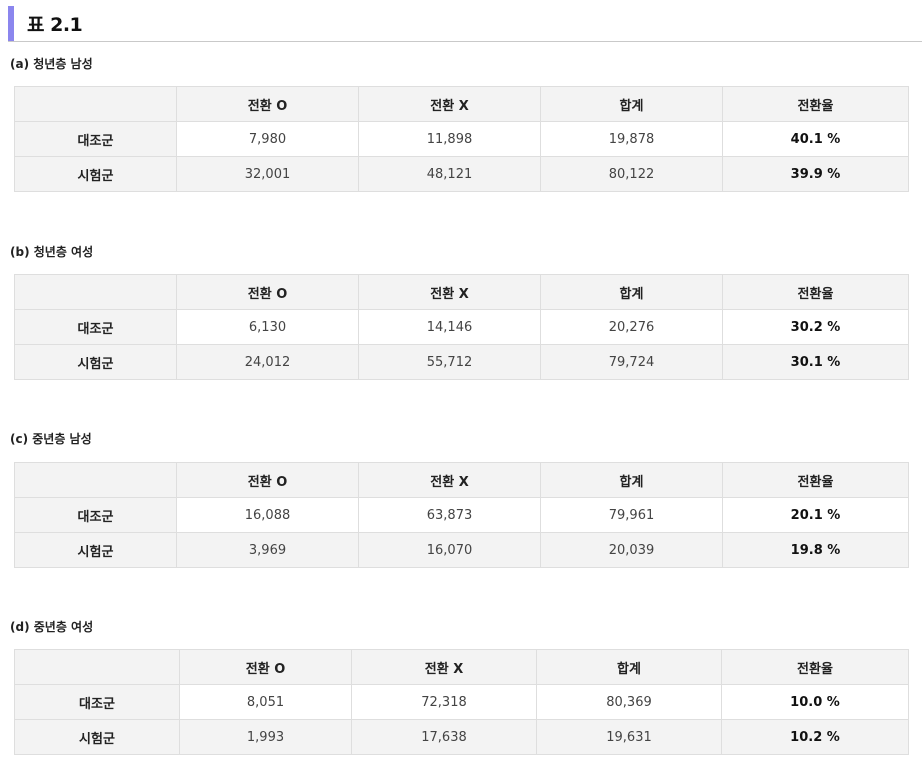 Image resolution: width=922 pixels, height=768 pixels. Describe the element at coordinates (629, 737) in the screenshot. I see `cell-total: 19,631` at that location.